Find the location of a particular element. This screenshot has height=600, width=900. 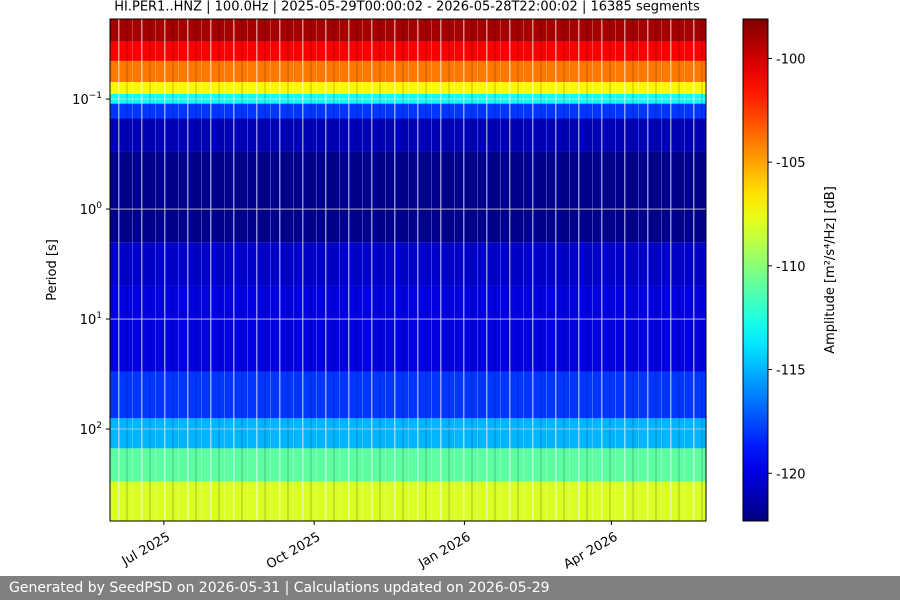

colorbar is located at coordinates (755, 270).